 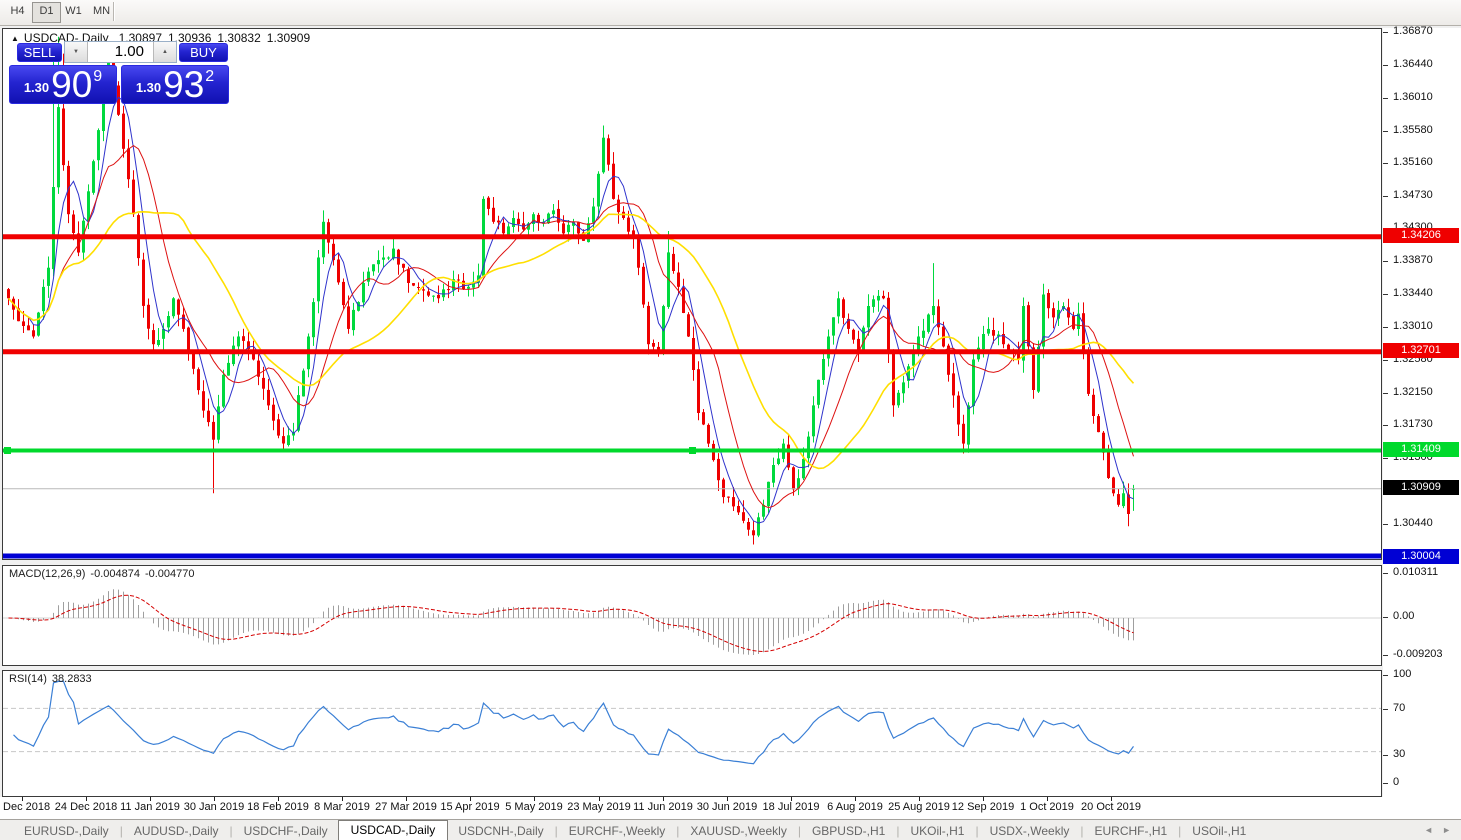 I want to click on volume-increase-button: ▲, so click(x=164, y=52).